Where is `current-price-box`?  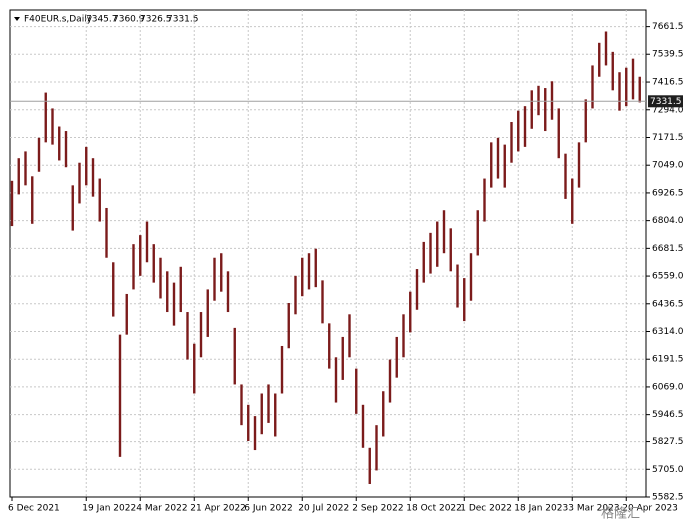 current-price-box is located at coordinates (665, 101).